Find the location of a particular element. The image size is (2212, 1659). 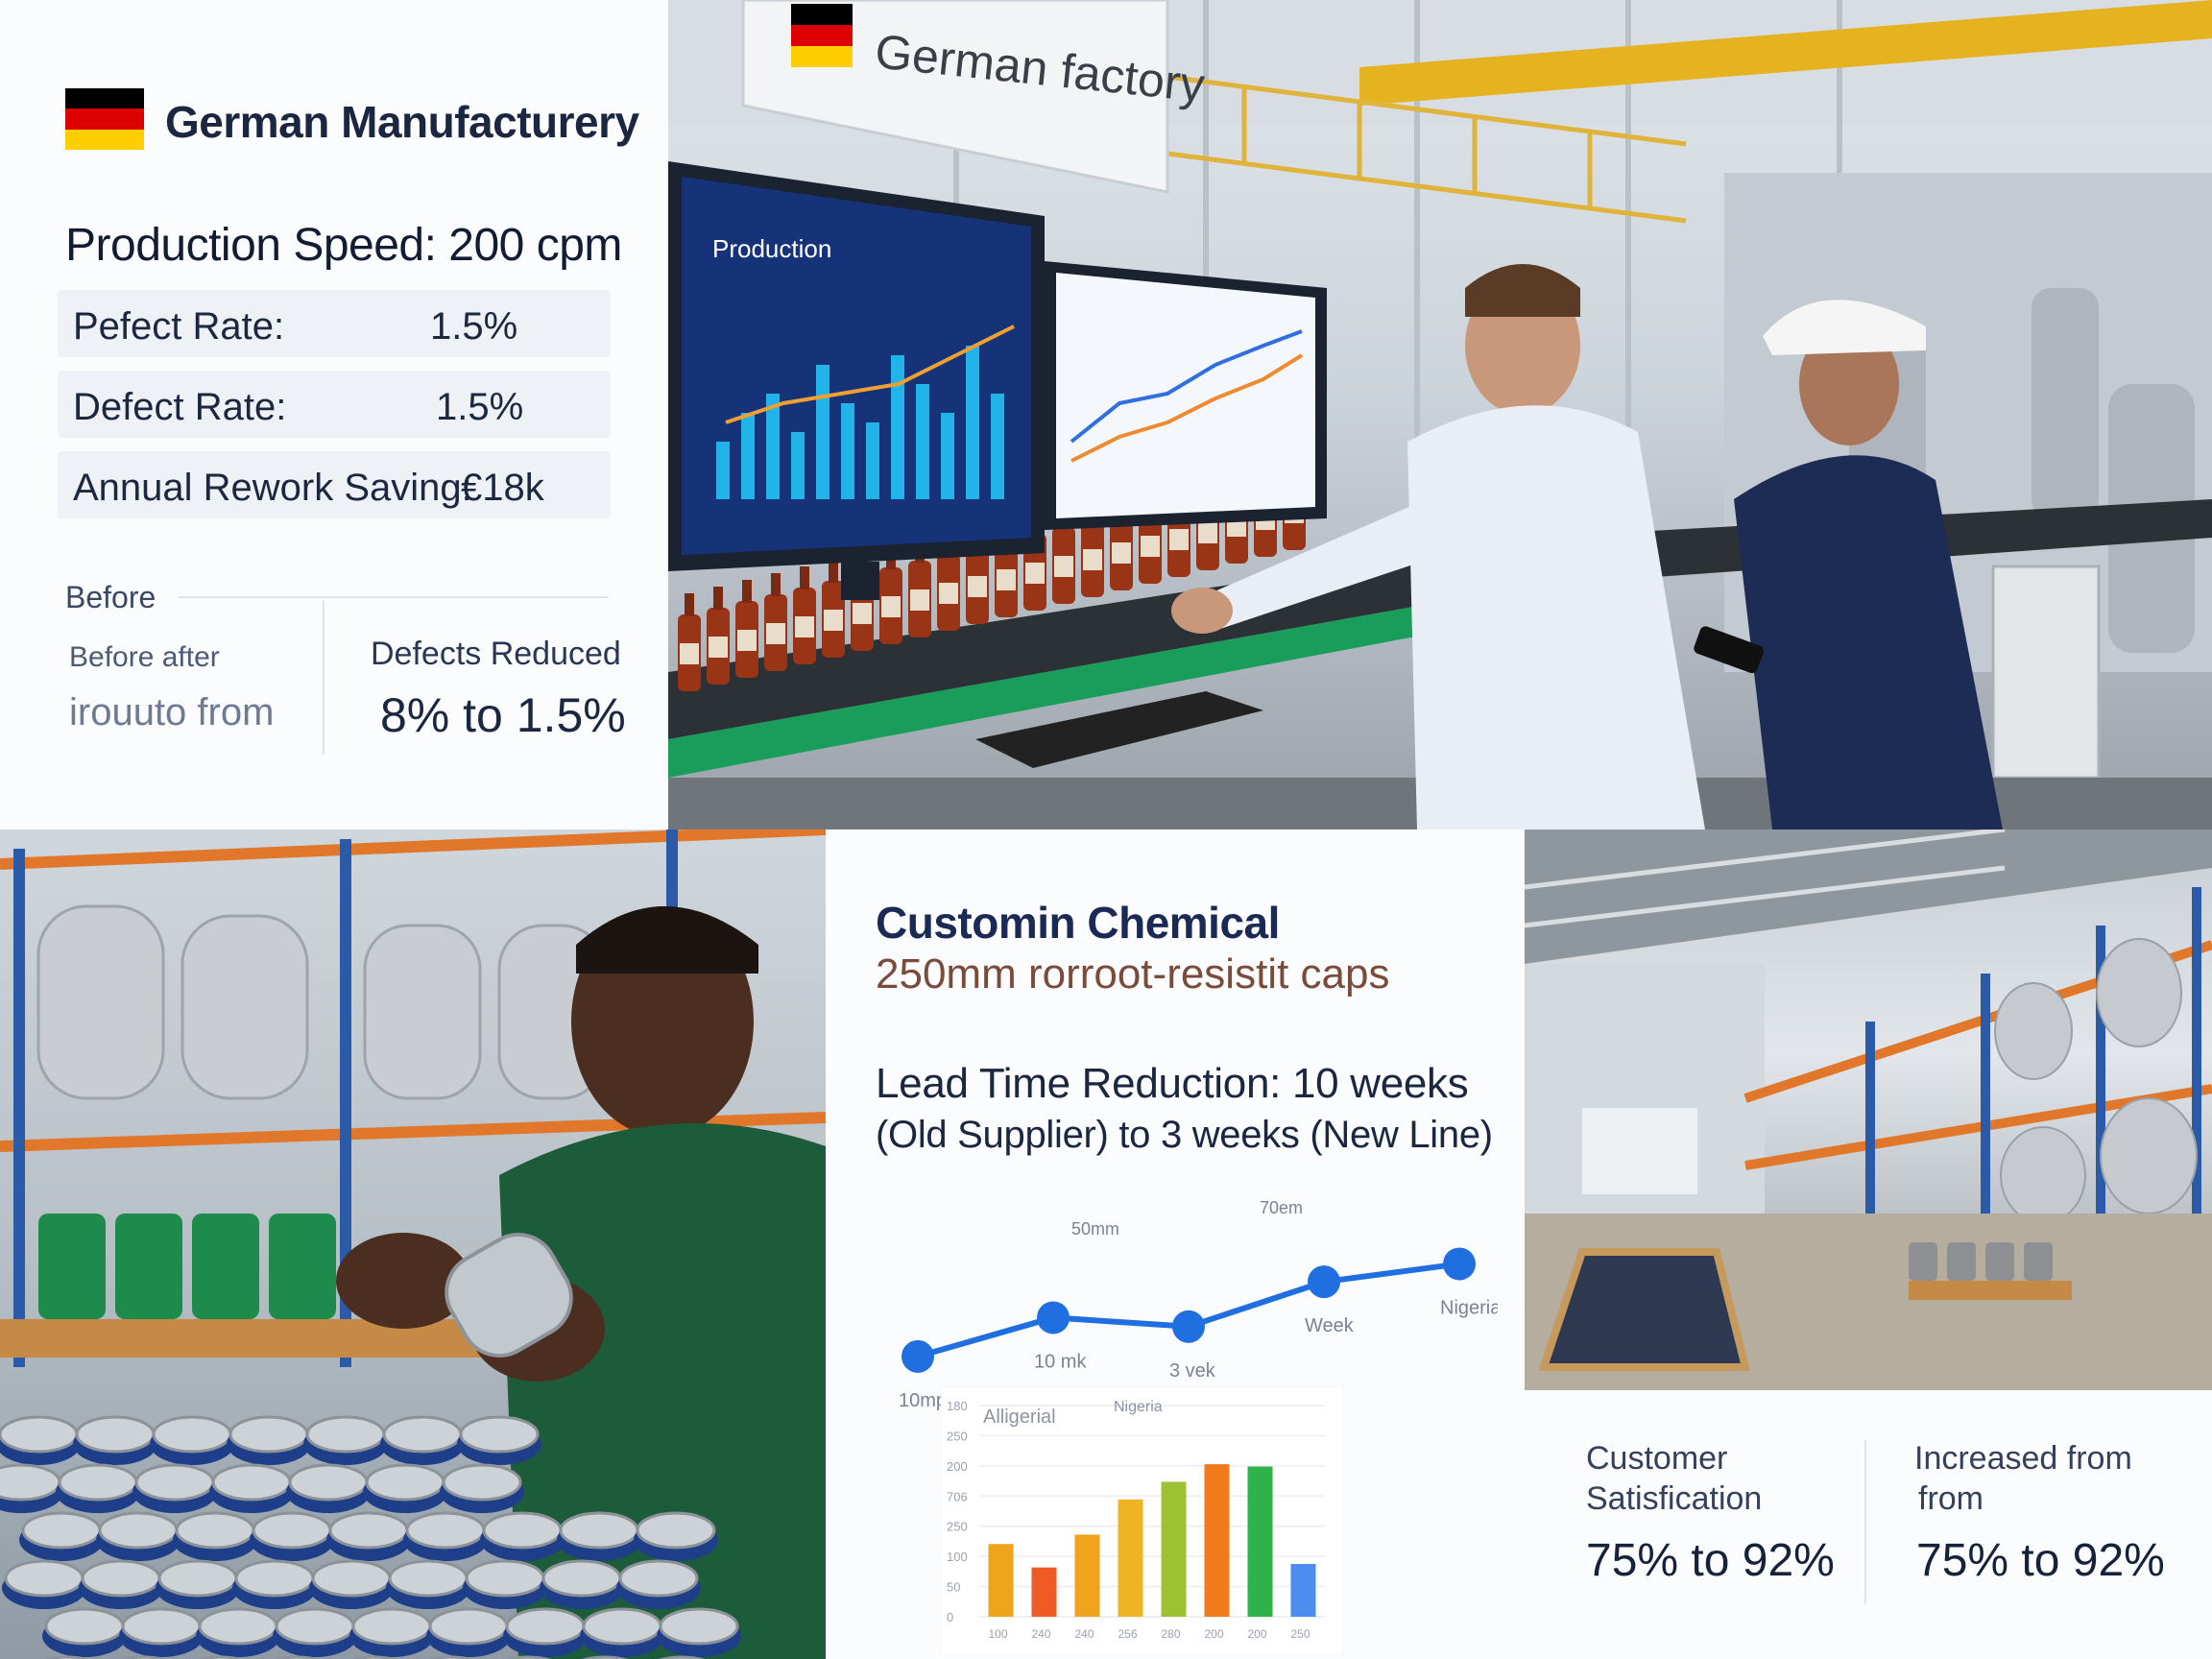

analytics-monitor is located at coordinates (1186, 395).